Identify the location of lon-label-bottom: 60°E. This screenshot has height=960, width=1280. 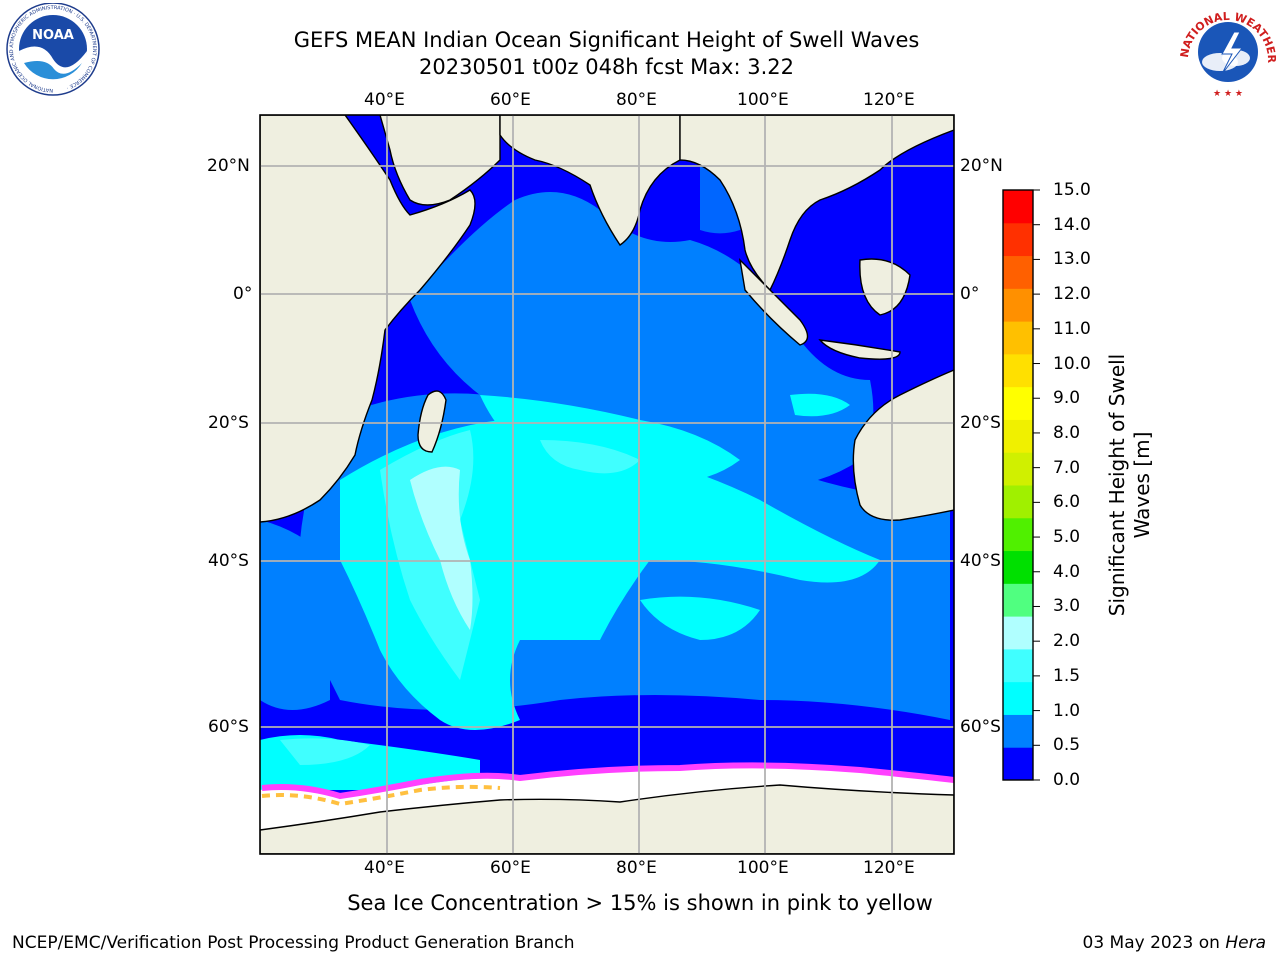
(510, 868).